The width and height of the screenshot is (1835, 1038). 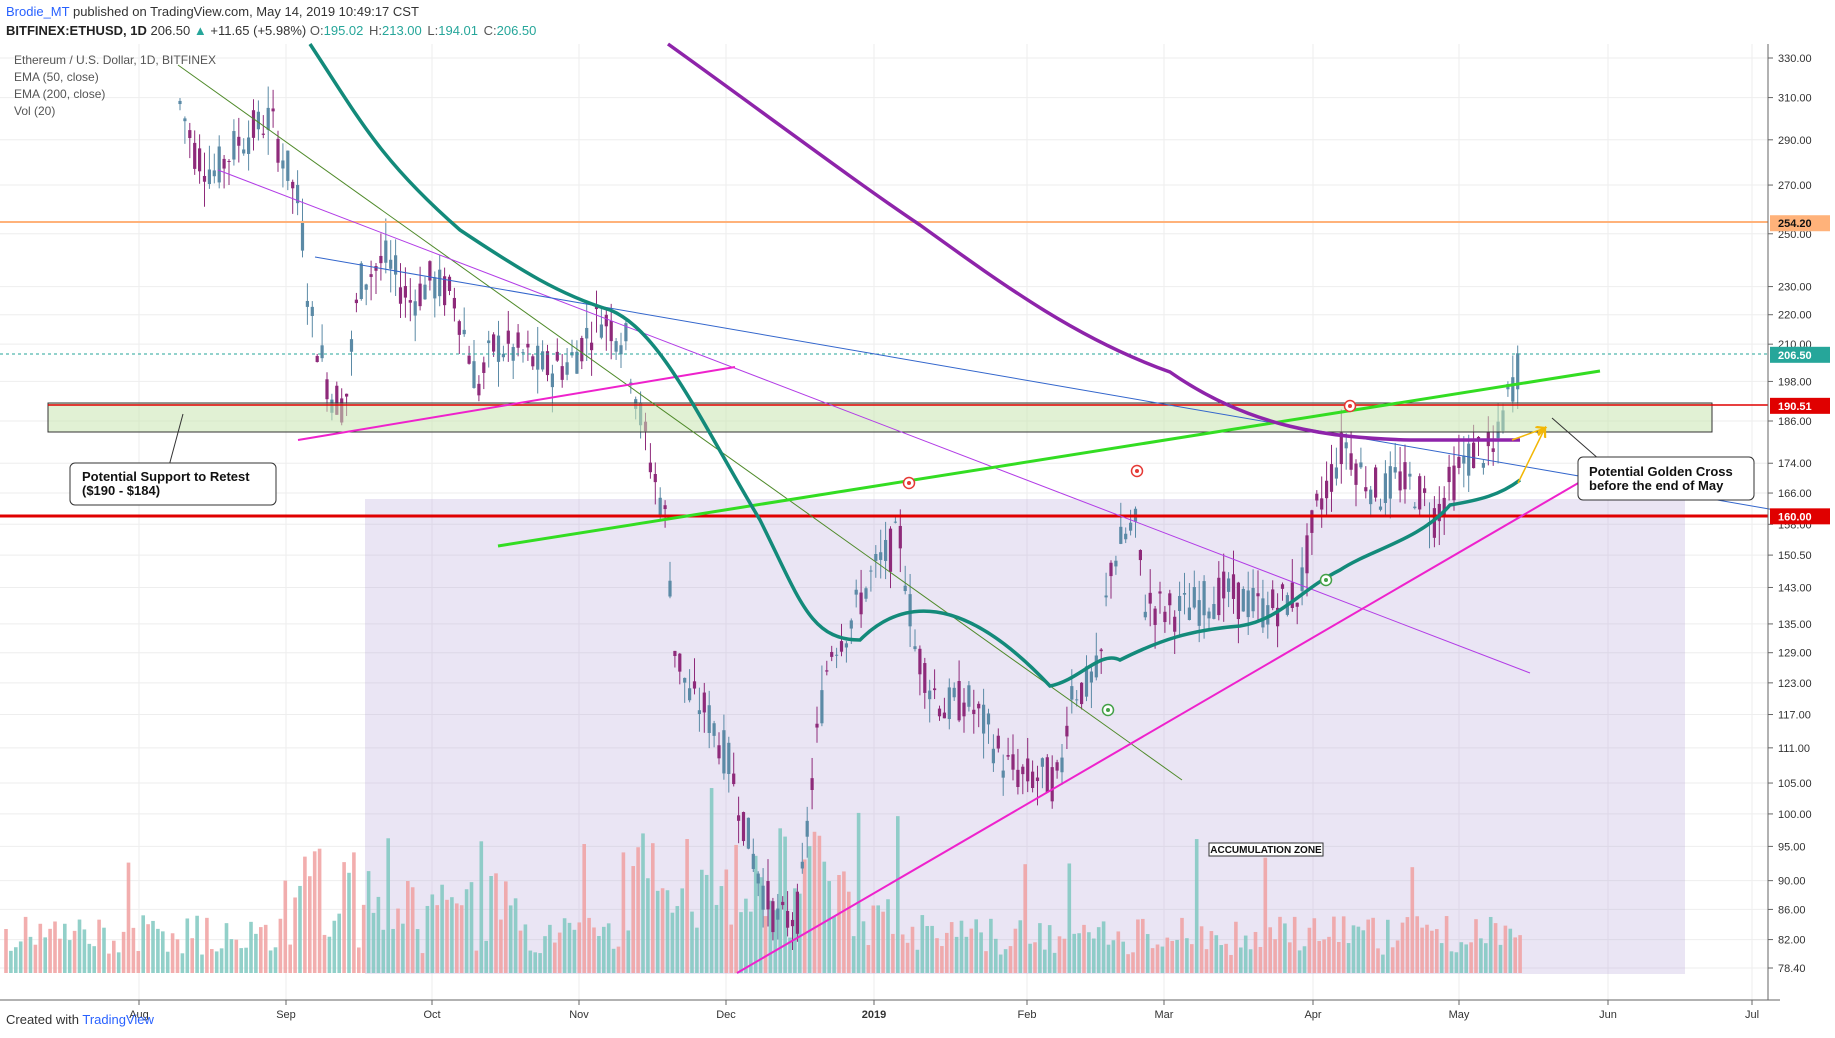 I want to click on price-tick-3: 270.00, so click(x=1795, y=186).